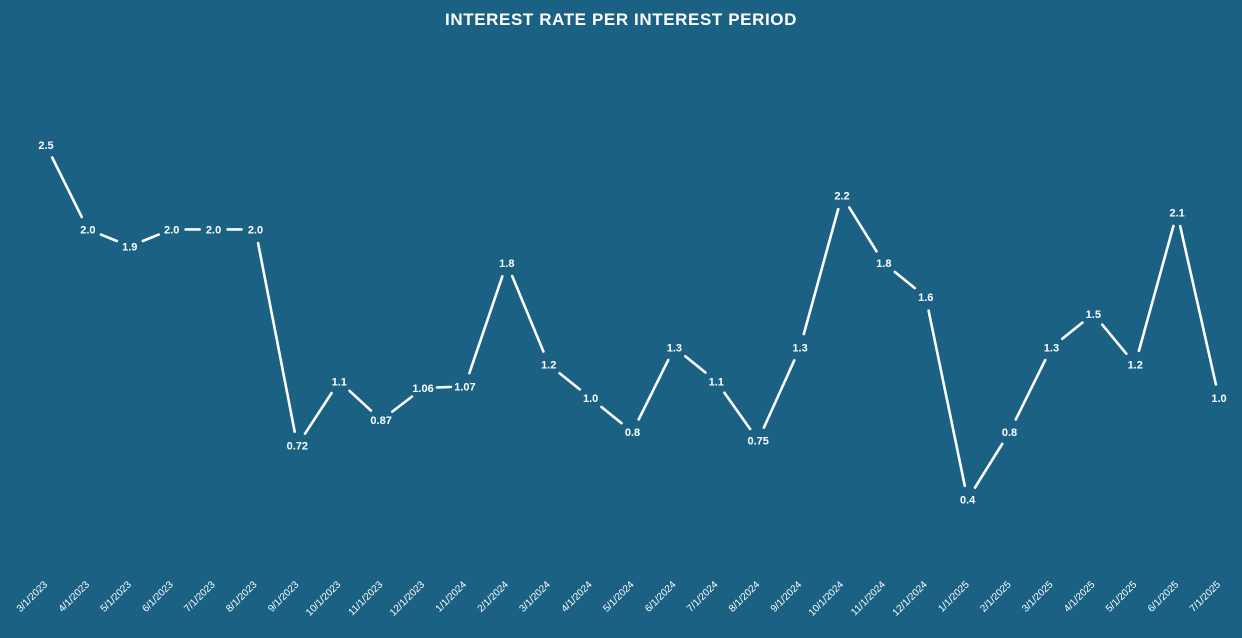 Image resolution: width=1242 pixels, height=638 pixels. I want to click on x-tick-label: 2/1/2025, so click(996, 597).